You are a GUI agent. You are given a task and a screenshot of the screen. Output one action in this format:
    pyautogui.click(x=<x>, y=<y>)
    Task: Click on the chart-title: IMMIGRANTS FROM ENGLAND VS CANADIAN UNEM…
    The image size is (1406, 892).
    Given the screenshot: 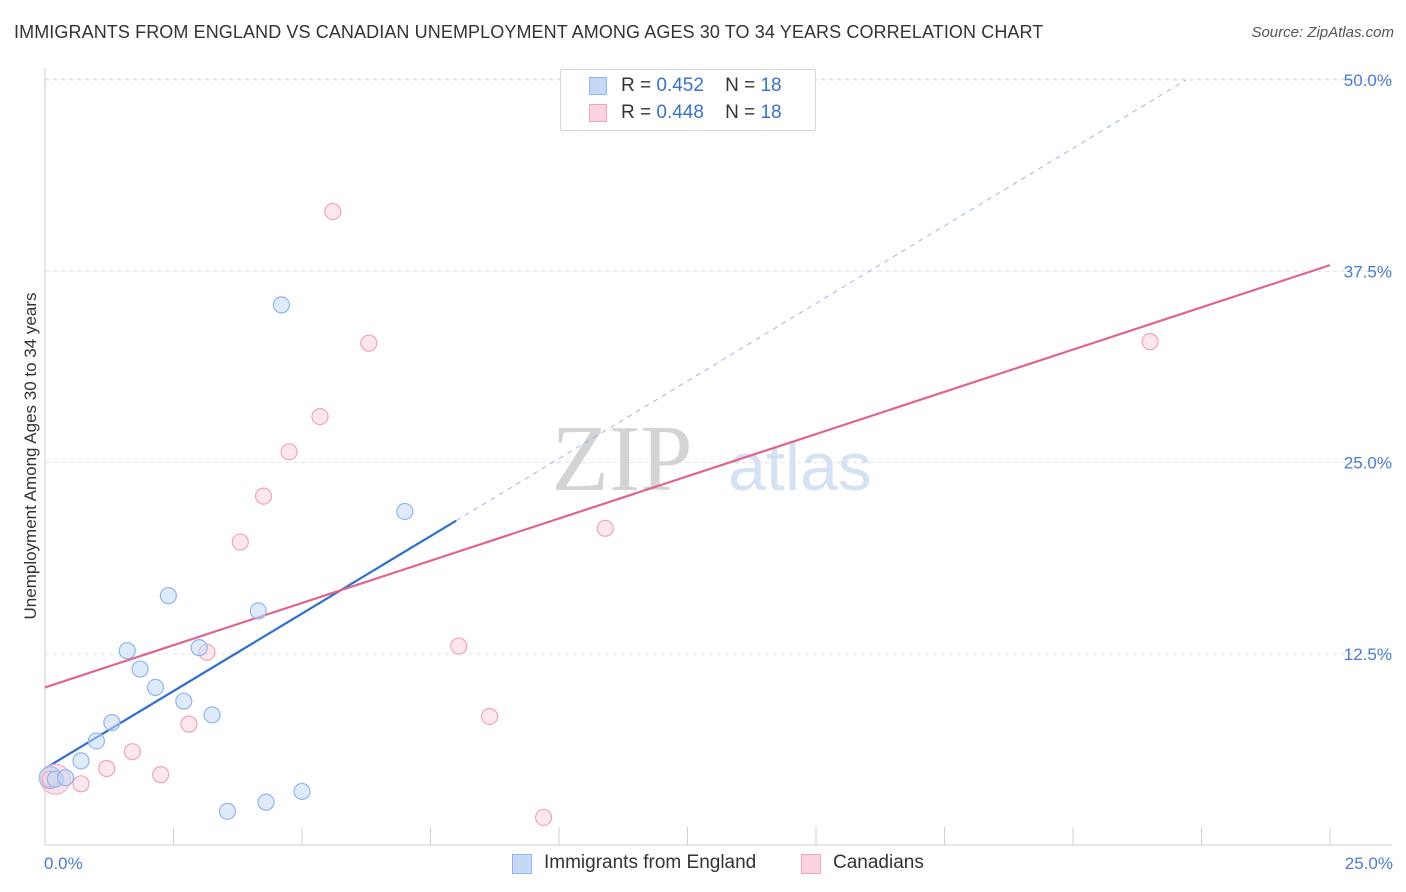 What is the action you would take?
    pyautogui.click(x=529, y=32)
    